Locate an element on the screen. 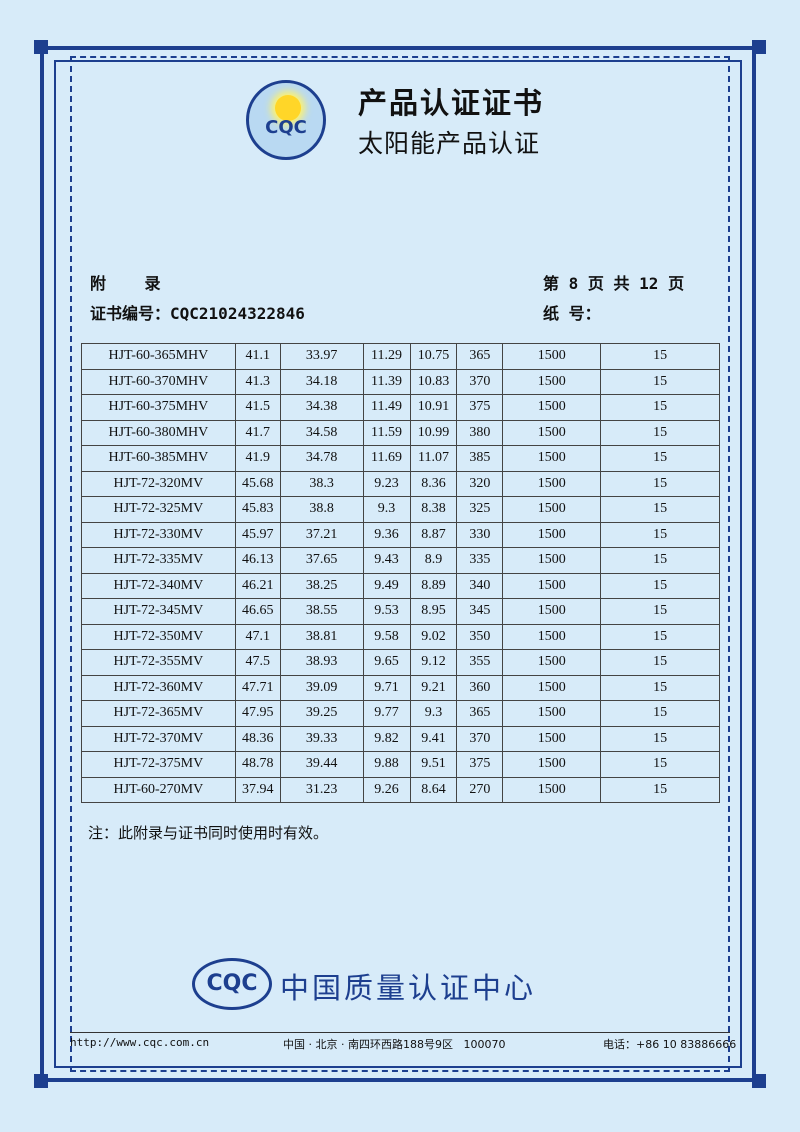 This screenshot has width=800, height=1132. table-row: HJT-72-350MV 47.1 38.81 9.58 9.02 350 1500 15 is located at coordinates (400, 636).